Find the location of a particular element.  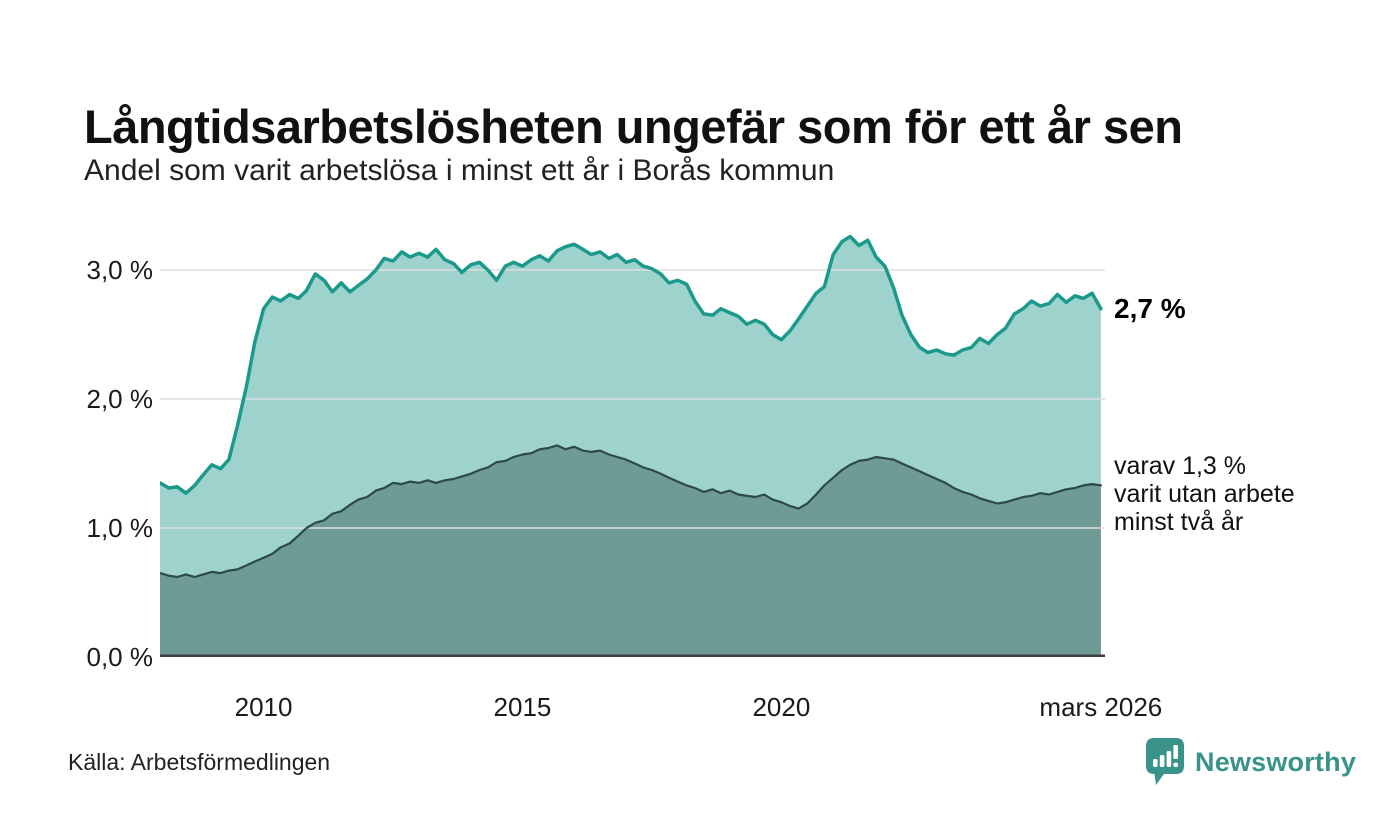

x-tick-label: 2015 is located at coordinates (522, 707).